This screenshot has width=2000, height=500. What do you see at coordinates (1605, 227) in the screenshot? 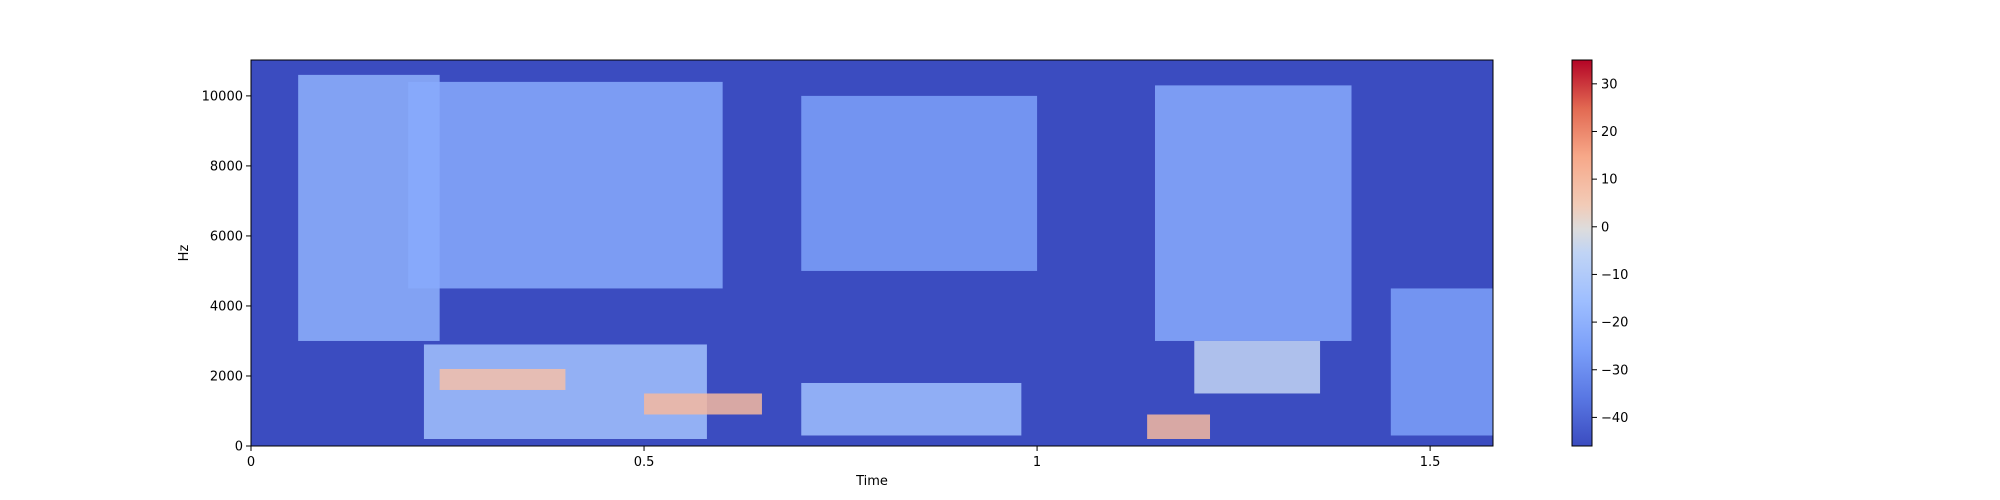
I see `colorbar-tick-label: 0` at bounding box center [1605, 227].